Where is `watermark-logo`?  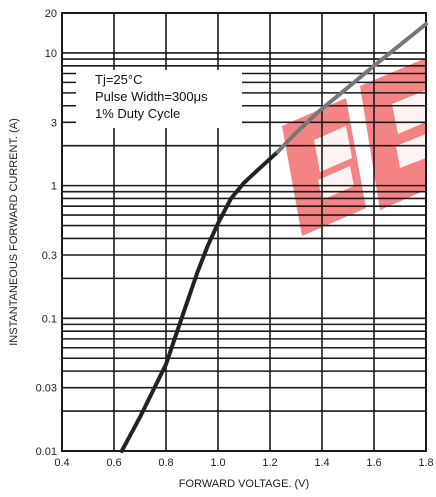 watermark-logo is located at coordinates (354, 147).